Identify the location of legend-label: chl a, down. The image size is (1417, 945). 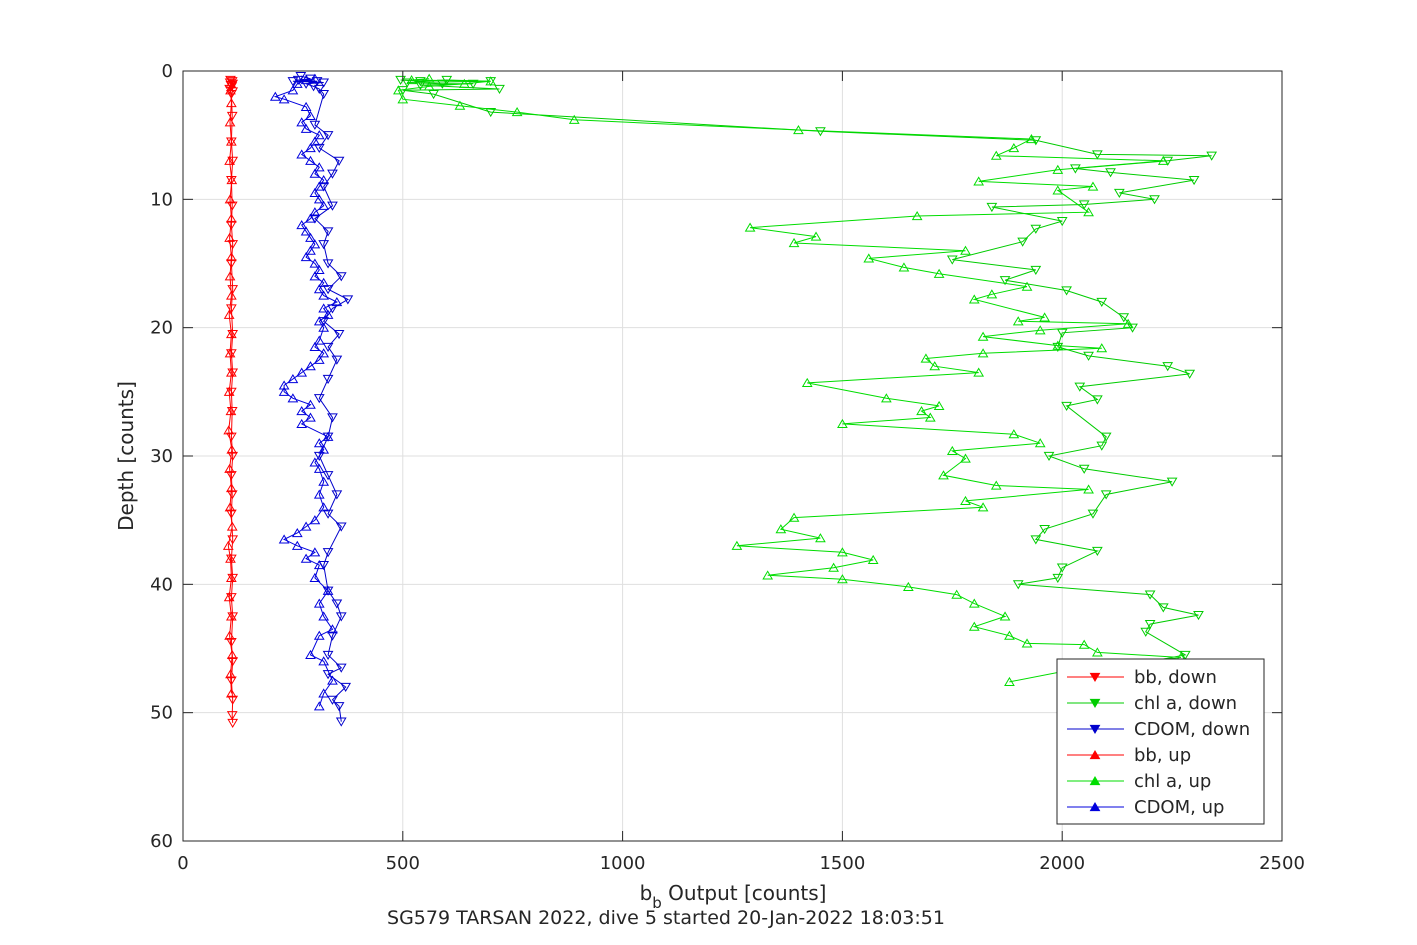
(1185, 703).